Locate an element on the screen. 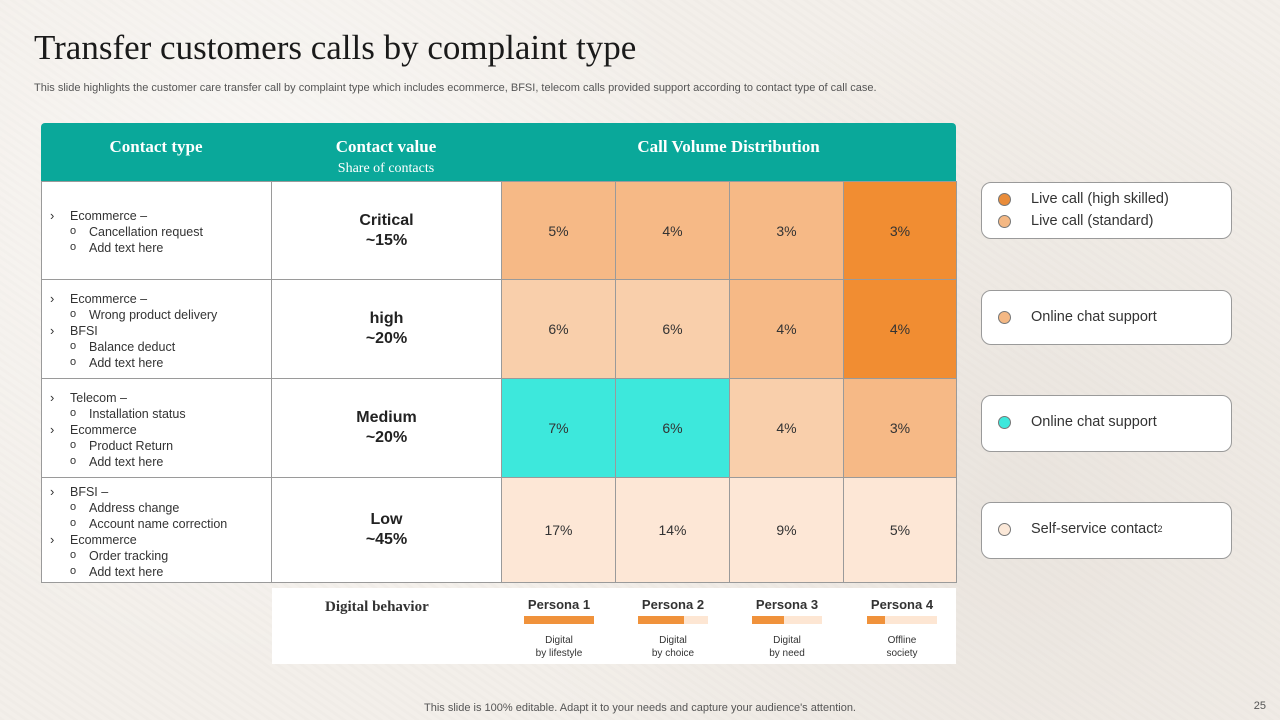 The width and height of the screenshot is (1280, 720). distribution-cell: 9% is located at coordinates (786, 530).